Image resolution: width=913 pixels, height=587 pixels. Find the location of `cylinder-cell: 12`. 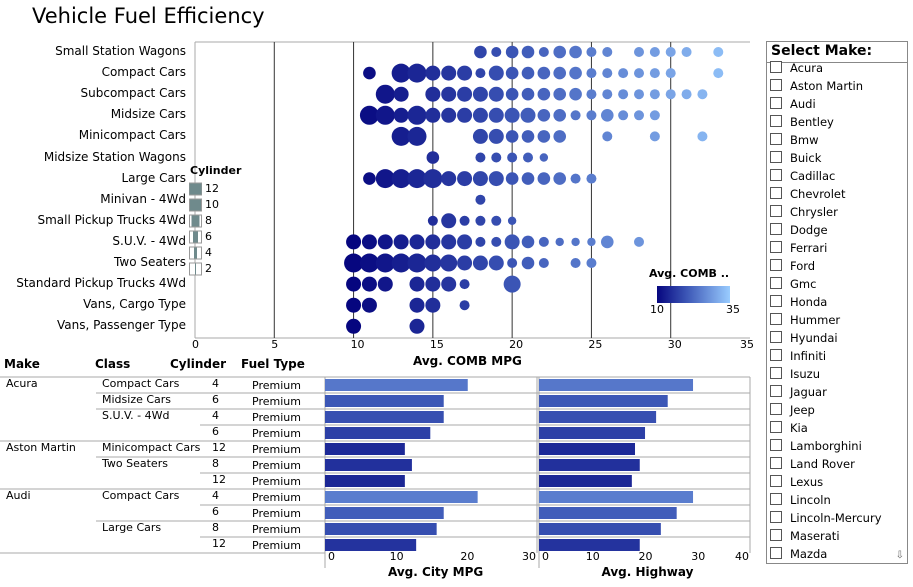

cylinder-cell: 12 is located at coordinates (219, 543).